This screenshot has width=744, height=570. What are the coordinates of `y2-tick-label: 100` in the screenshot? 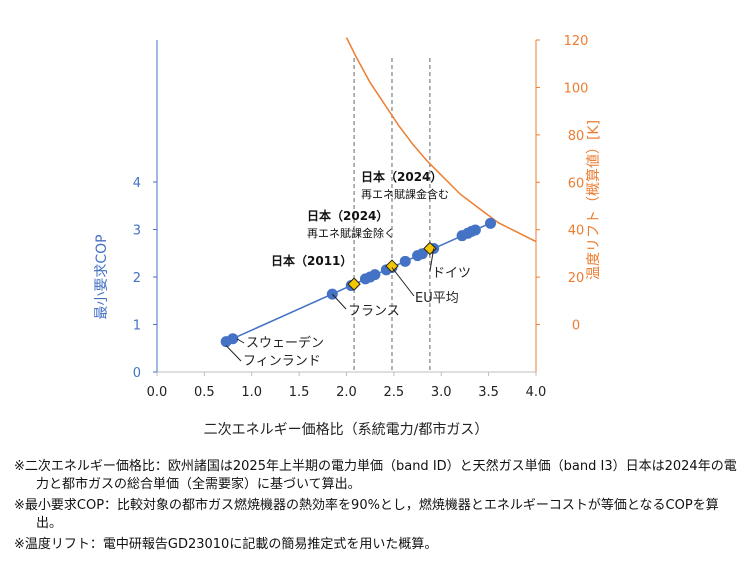 It's located at (576, 88).